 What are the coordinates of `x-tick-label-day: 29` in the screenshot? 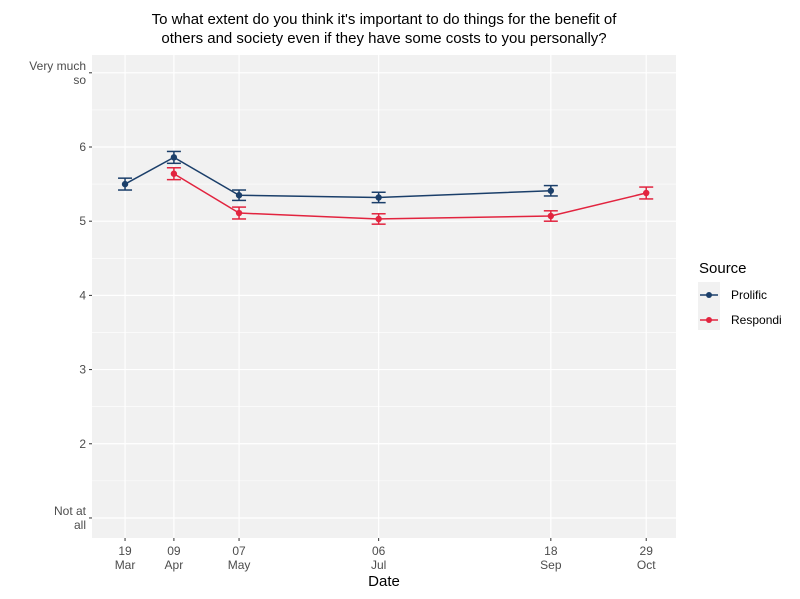 It's located at (647, 551).